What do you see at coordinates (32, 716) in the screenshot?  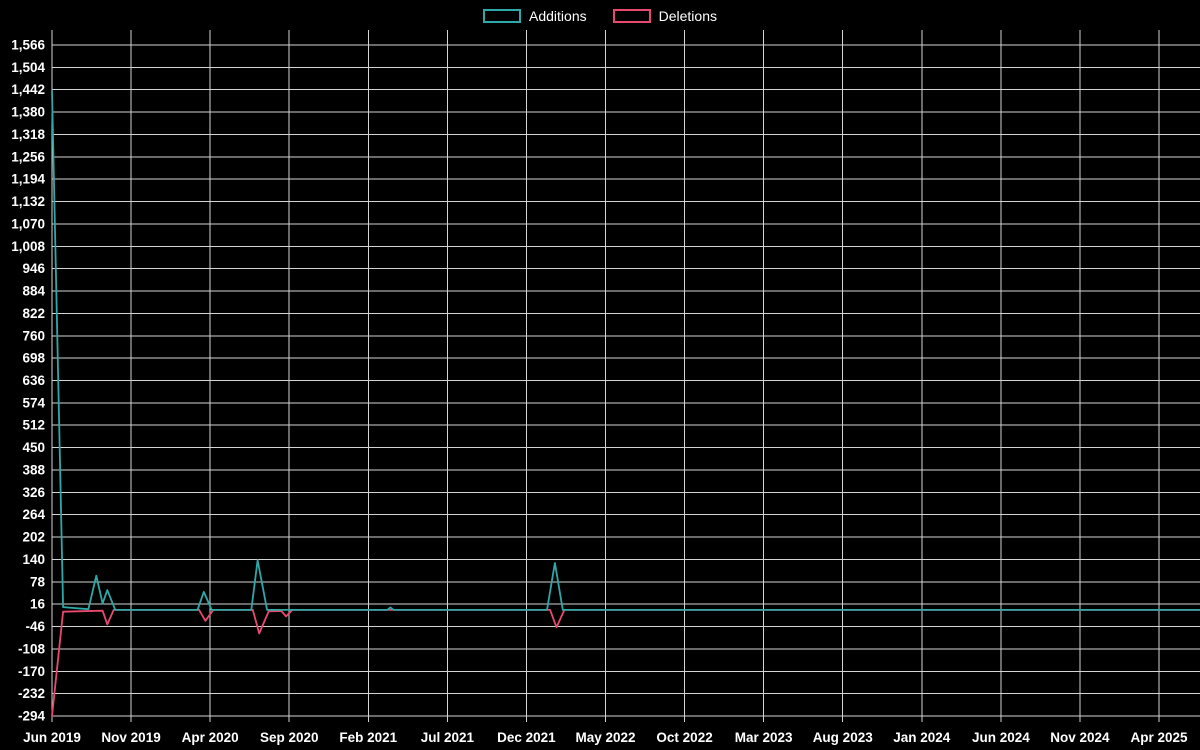 I see `y-axis-tick-label: -294` at bounding box center [32, 716].